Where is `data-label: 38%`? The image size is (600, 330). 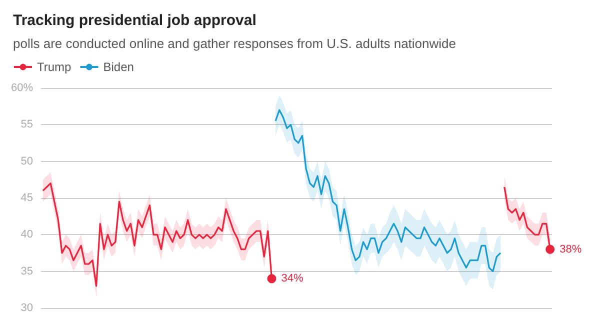
data-label: 38% is located at coordinates (571, 249).